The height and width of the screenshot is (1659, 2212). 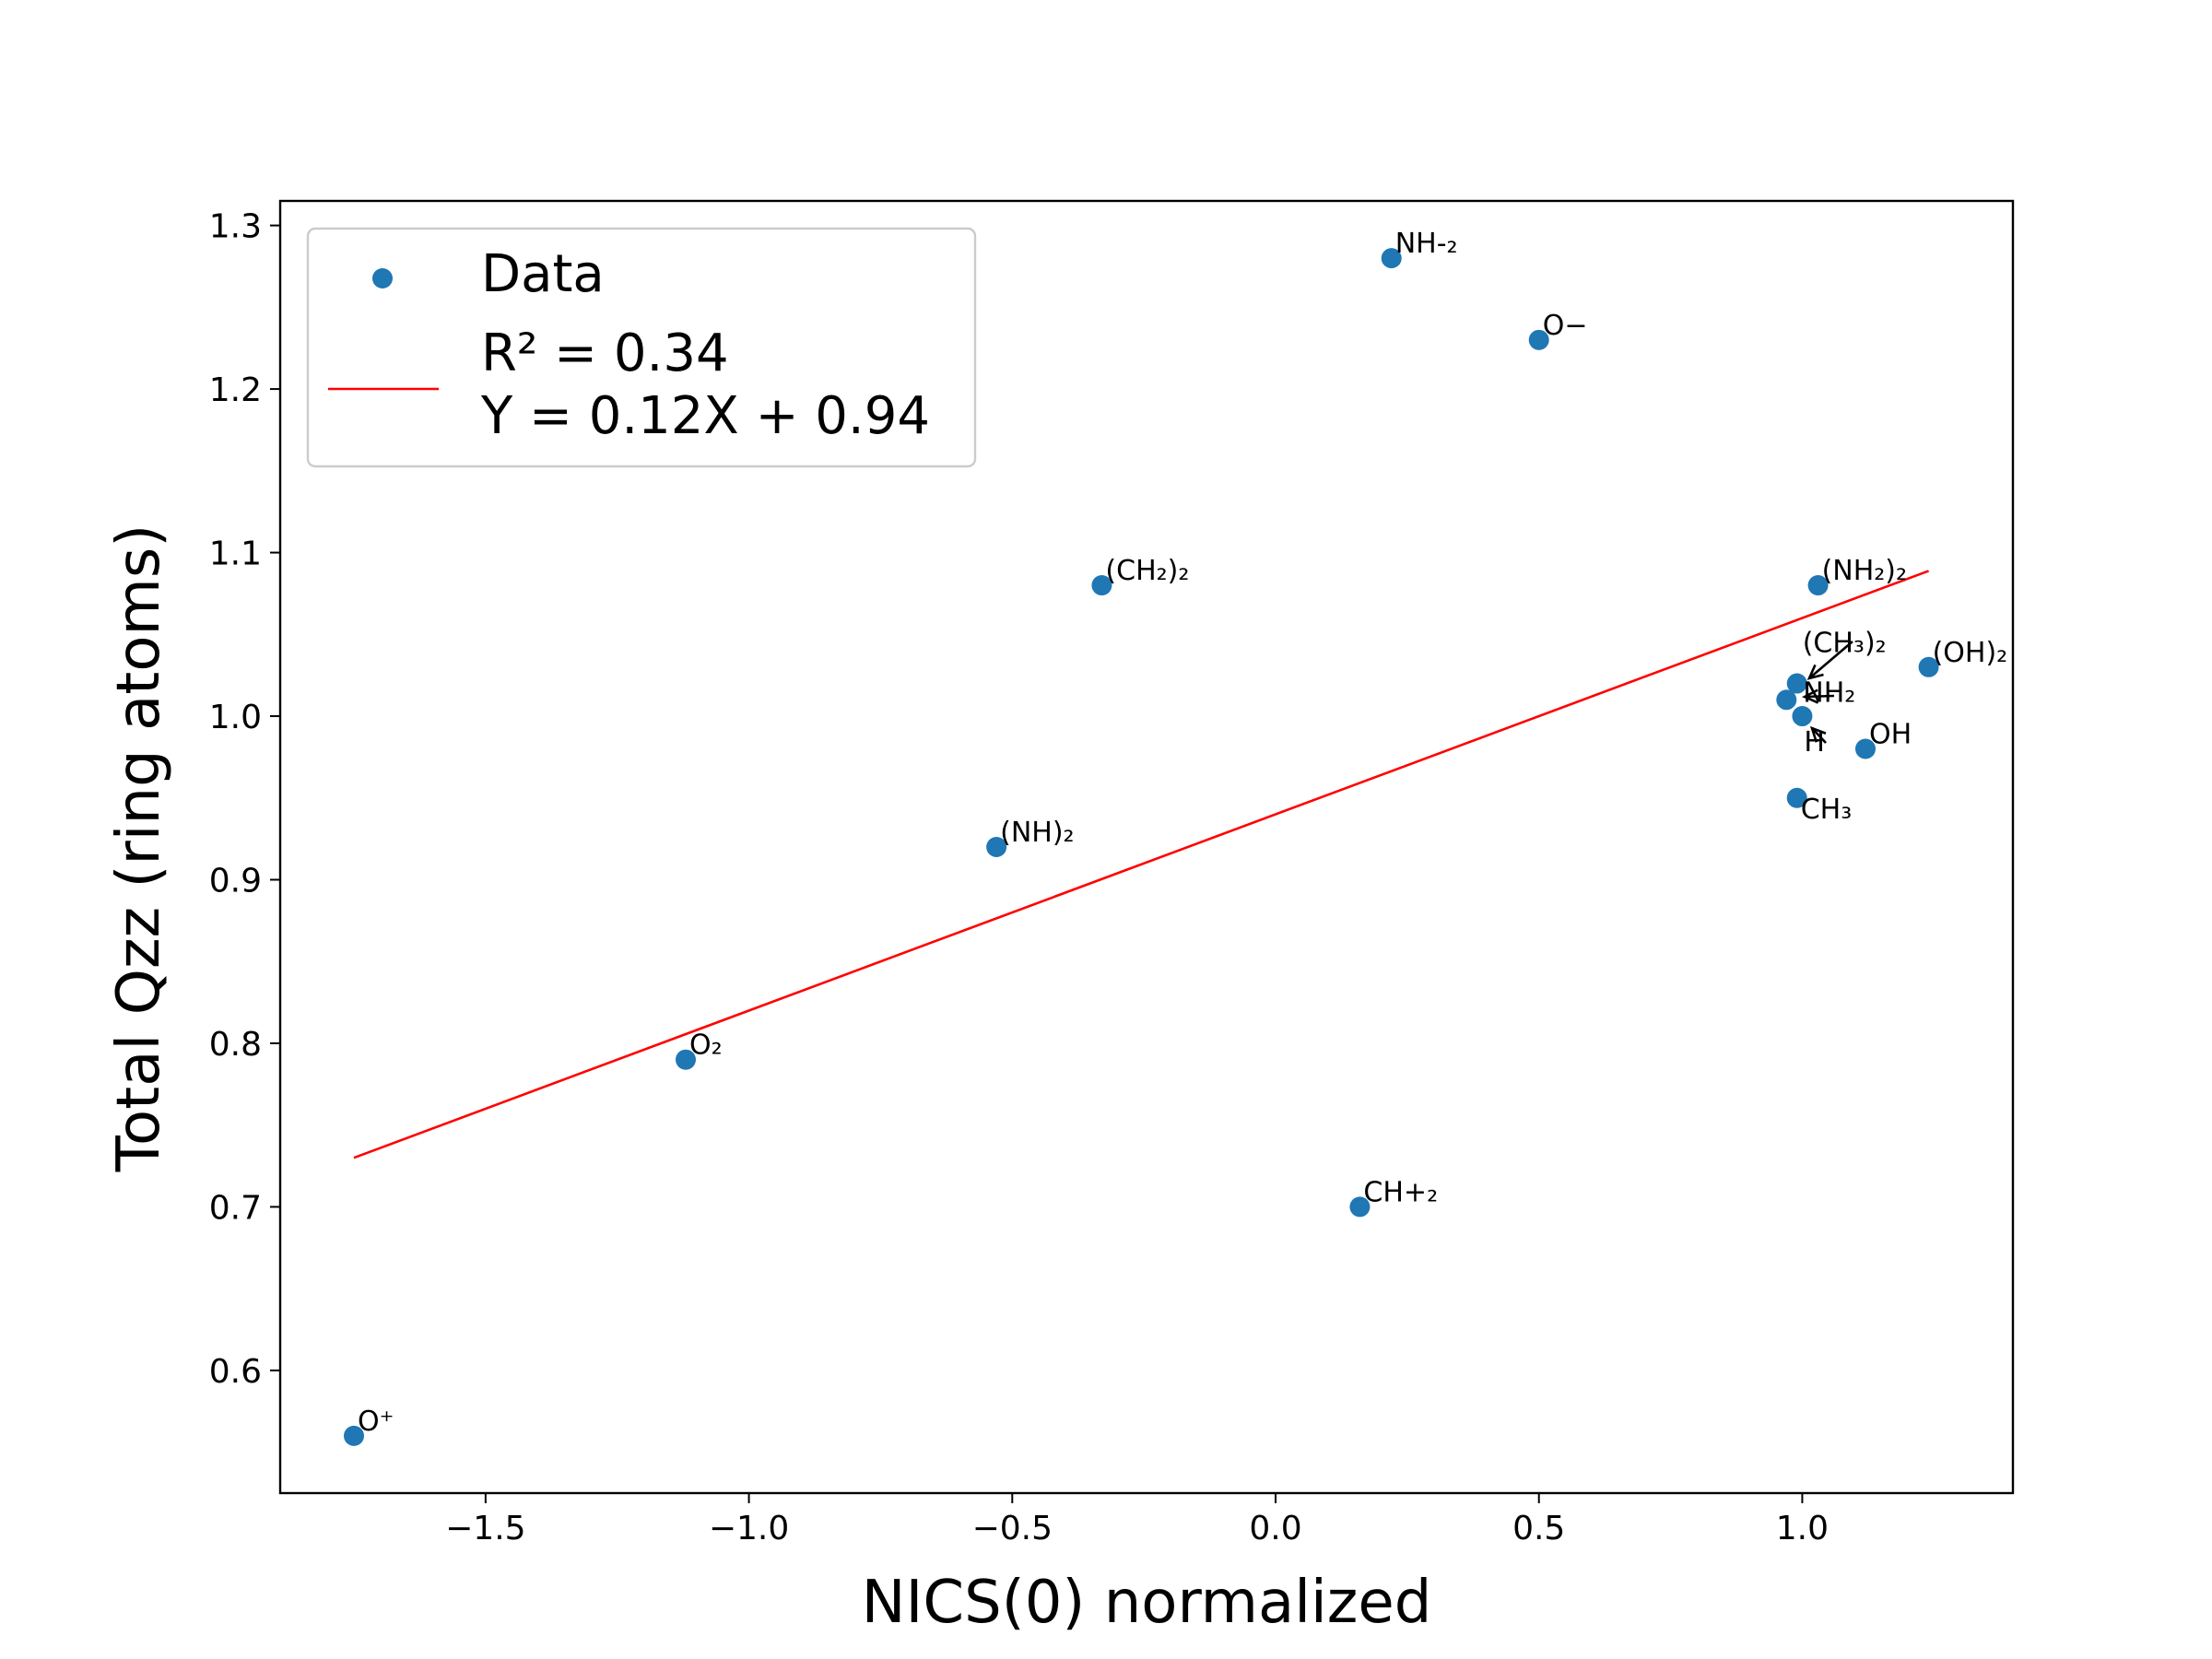 I want to click on point-label: NH-₂, so click(x=1426, y=244).